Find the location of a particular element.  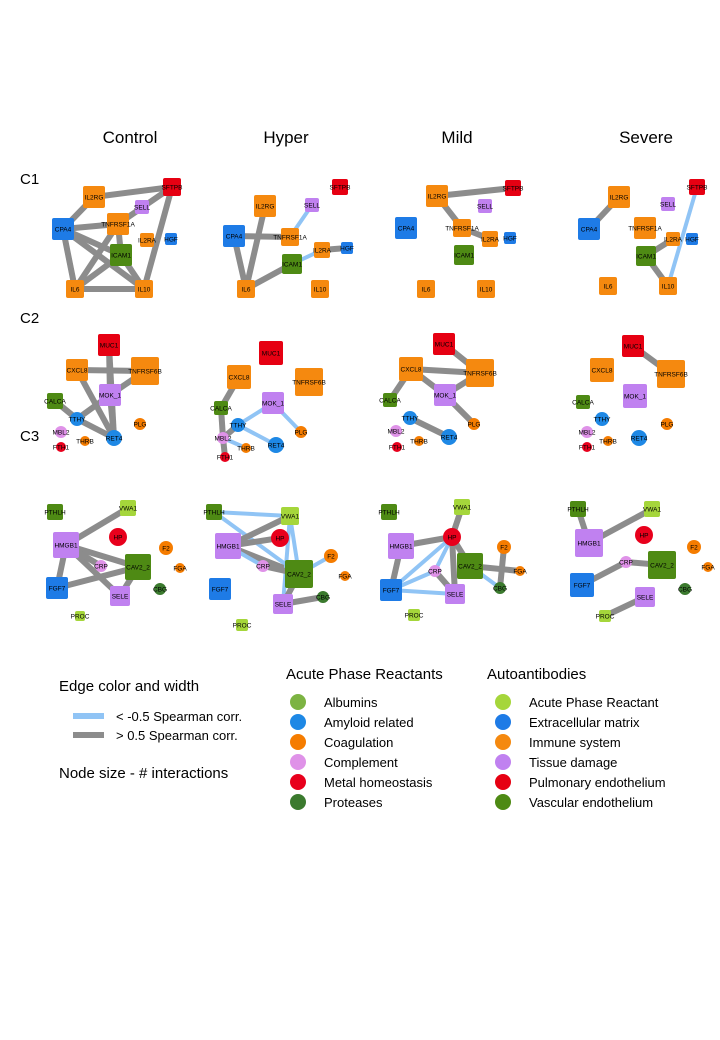

node-label-il2rg: IL2RG is located at coordinates (619, 197).